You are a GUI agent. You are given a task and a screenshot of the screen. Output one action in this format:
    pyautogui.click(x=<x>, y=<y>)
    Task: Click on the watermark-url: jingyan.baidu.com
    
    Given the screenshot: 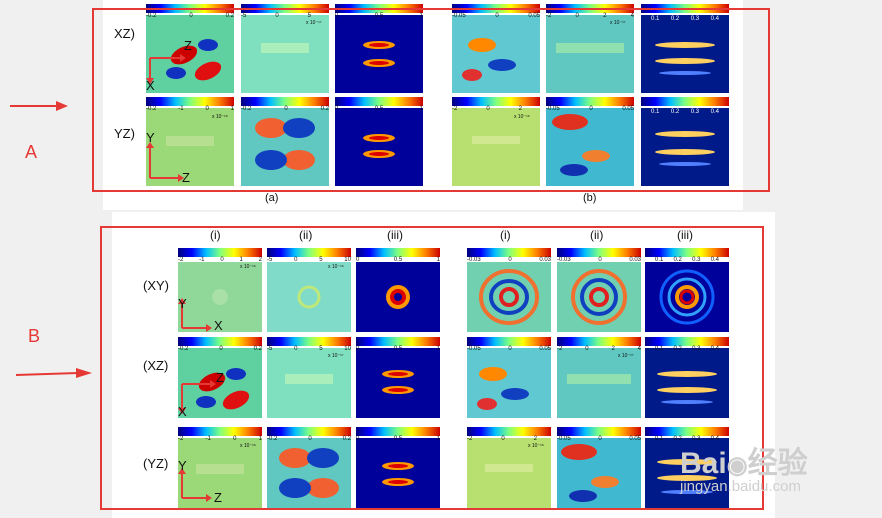 What is the action you would take?
    pyautogui.click(x=740, y=486)
    